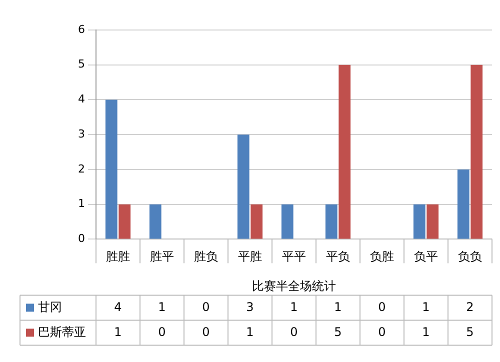 This screenshot has height=362, width=500. What do you see at coordinates (81, 99) in the screenshot?
I see `y-tick-label: 4` at bounding box center [81, 99].